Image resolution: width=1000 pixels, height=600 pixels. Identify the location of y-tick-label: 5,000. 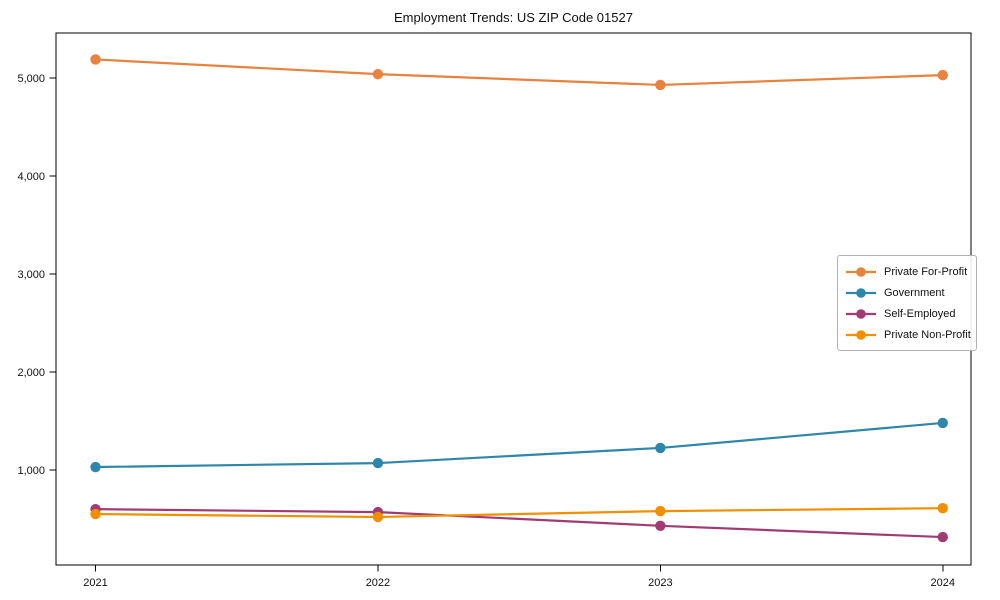
(31, 79).